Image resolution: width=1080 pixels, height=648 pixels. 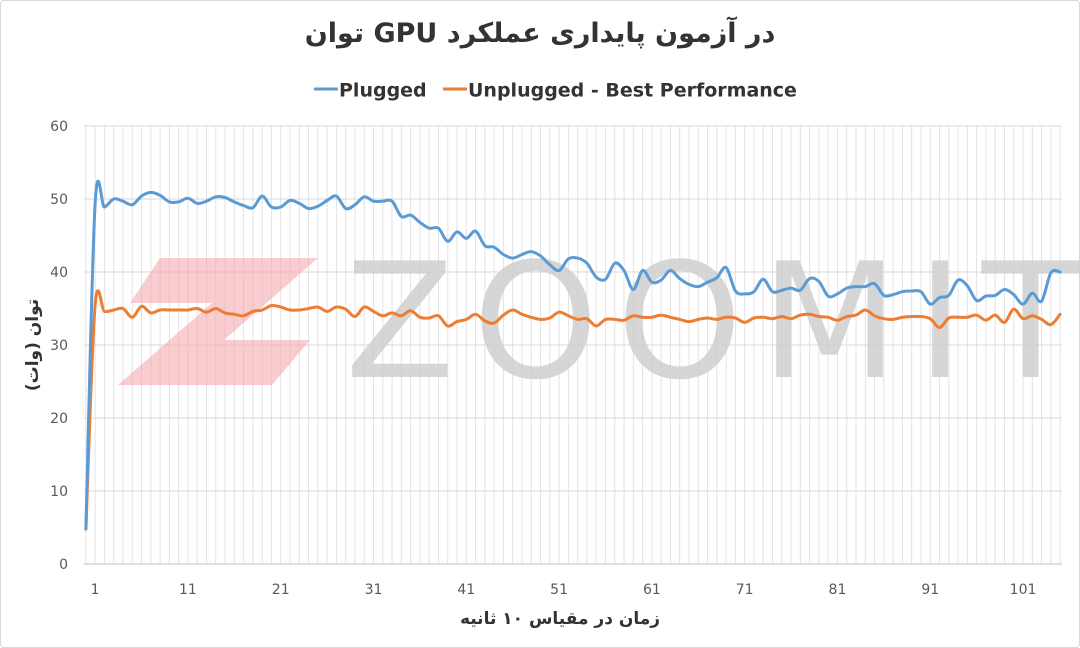 What do you see at coordinates (632, 91) in the screenshot?
I see `legend-label-unplugged: Unplugged - Best Performance` at bounding box center [632, 91].